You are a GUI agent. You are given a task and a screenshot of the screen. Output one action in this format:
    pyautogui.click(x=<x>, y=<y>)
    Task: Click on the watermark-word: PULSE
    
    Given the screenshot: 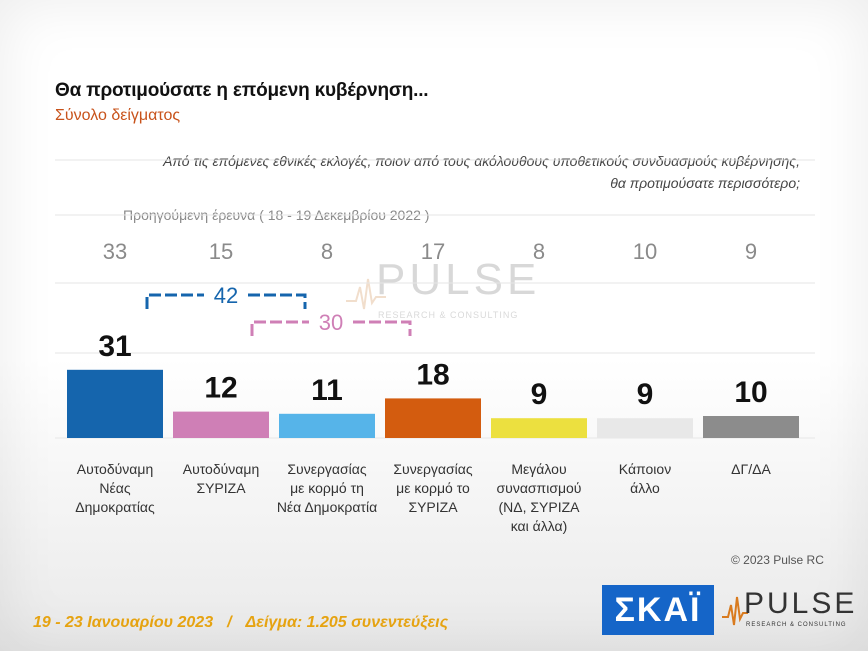 What is the action you would take?
    pyautogui.click(x=458, y=279)
    